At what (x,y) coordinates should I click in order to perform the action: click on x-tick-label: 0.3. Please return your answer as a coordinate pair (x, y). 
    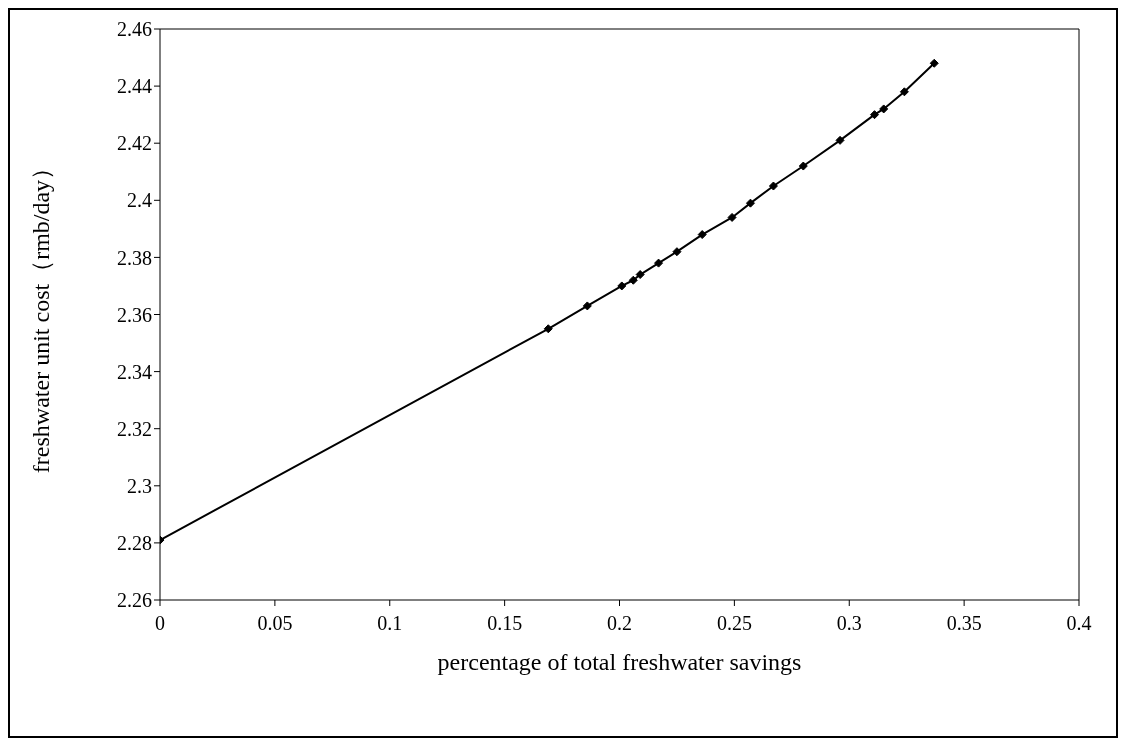
    Looking at the image, I should click on (849, 623).